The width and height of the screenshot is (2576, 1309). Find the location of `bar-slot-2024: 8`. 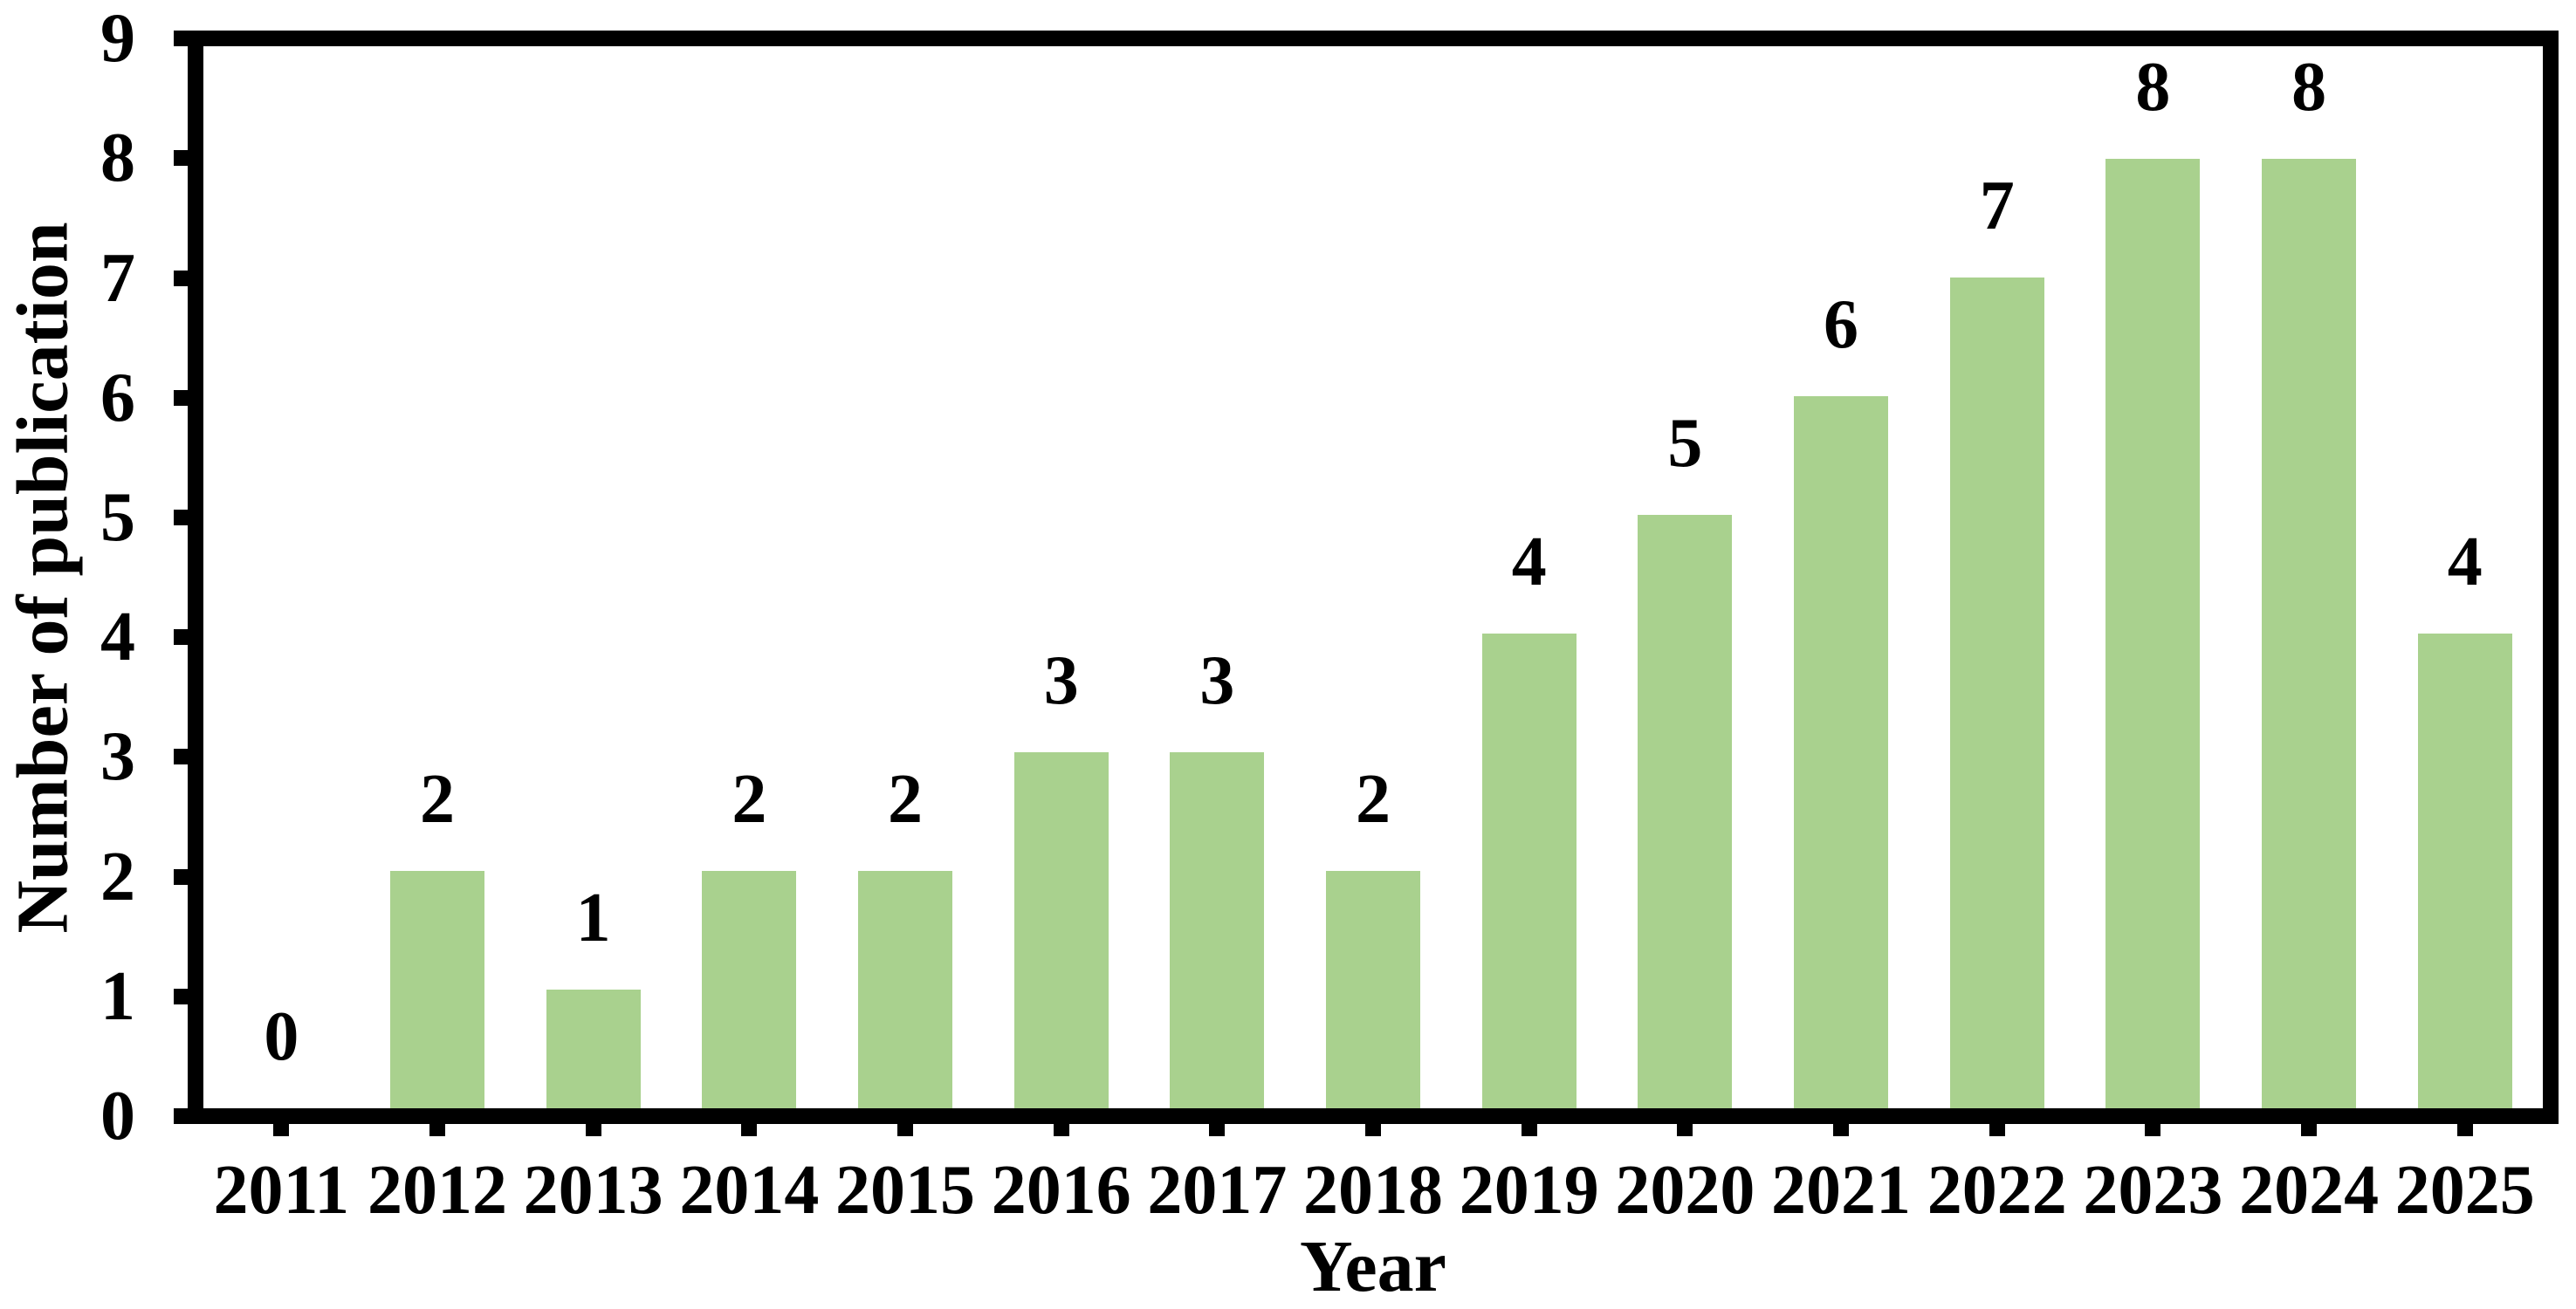

bar-slot-2024: 8 is located at coordinates (2309, 577).